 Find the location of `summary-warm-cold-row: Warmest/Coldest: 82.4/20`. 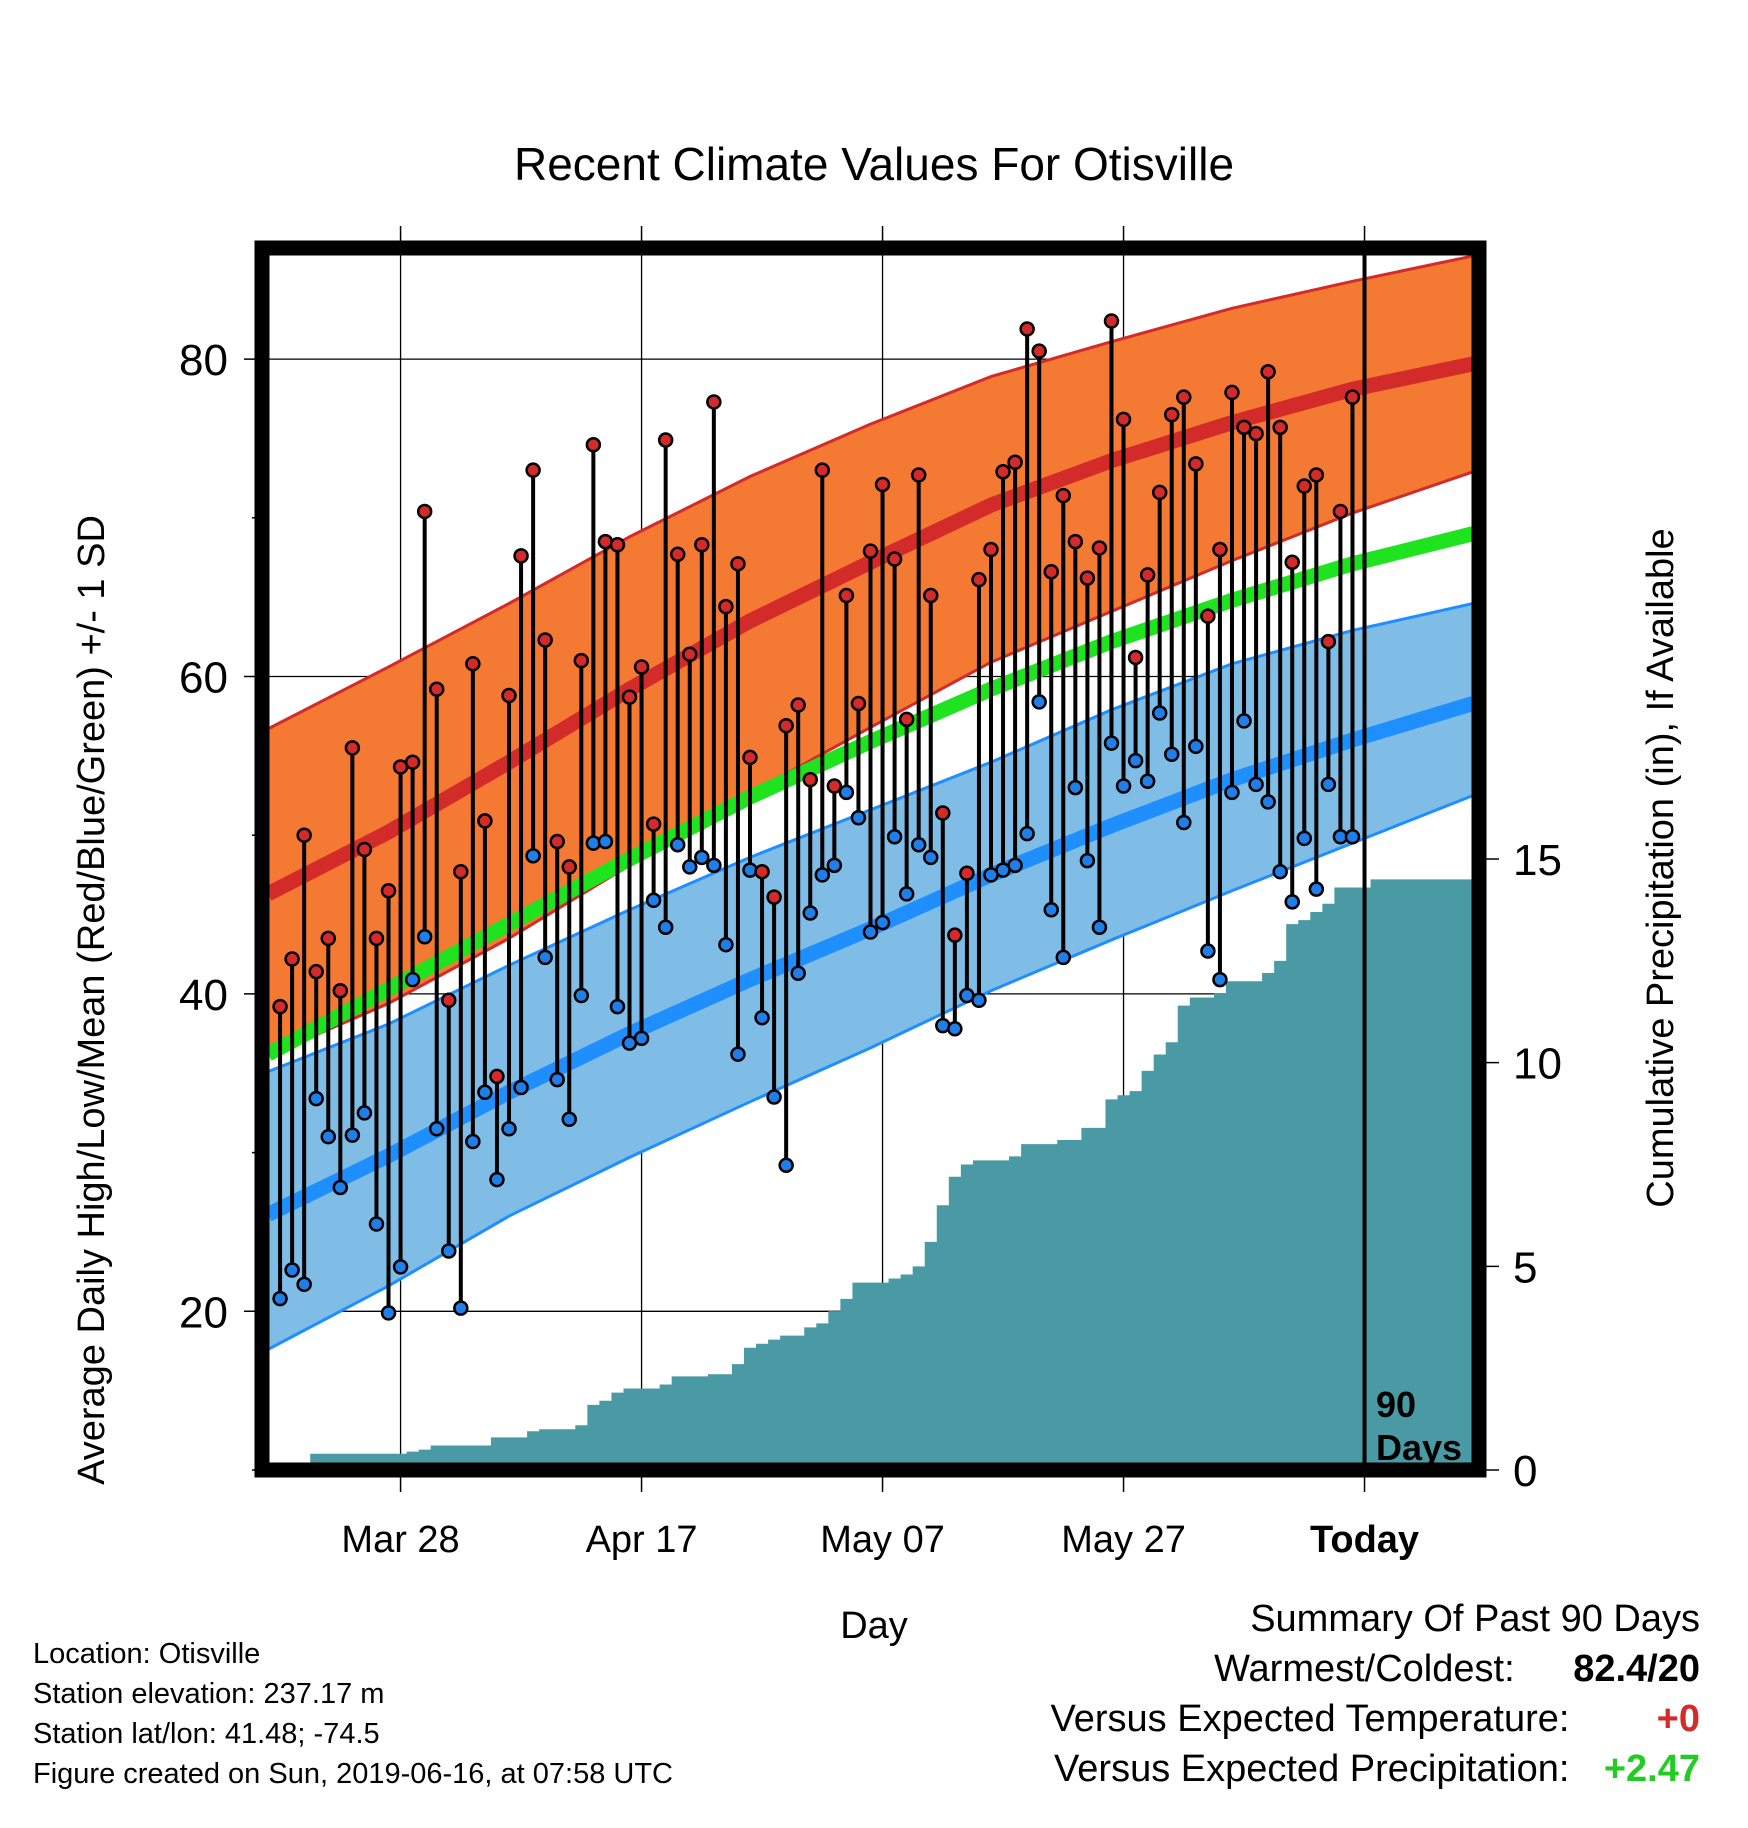

summary-warm-cold-row: Warmest/Coldest: 82.4/20 is located at coordinates (1375, 1669).